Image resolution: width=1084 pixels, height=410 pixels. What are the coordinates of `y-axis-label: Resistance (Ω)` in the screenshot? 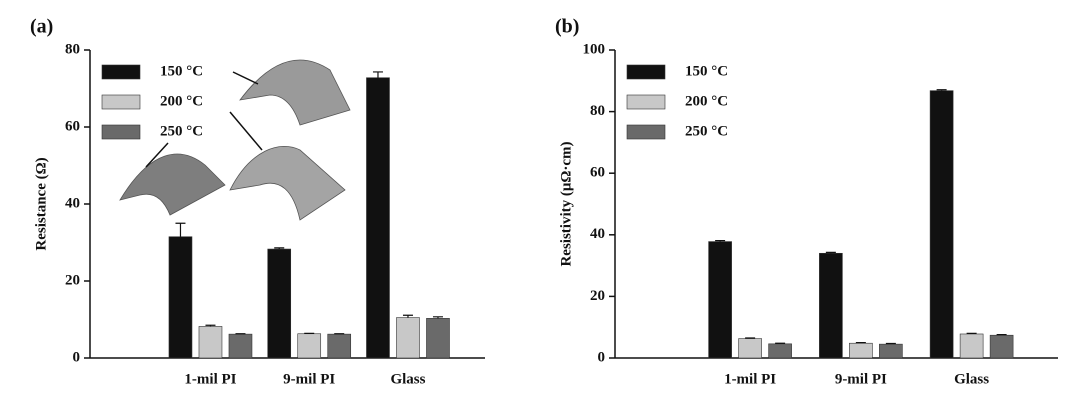 It's located at (41, 203).